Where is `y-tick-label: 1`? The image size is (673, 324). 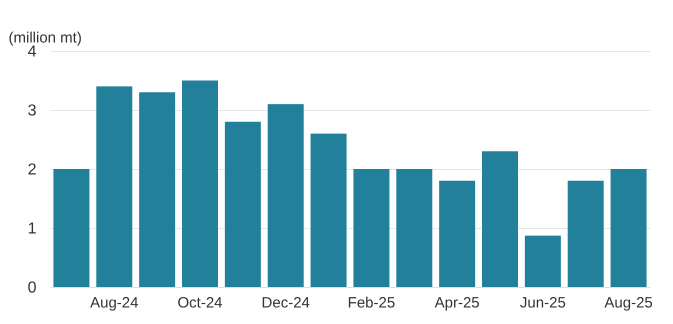
y-tick-label: 1 is located at coordinates (32, 229).